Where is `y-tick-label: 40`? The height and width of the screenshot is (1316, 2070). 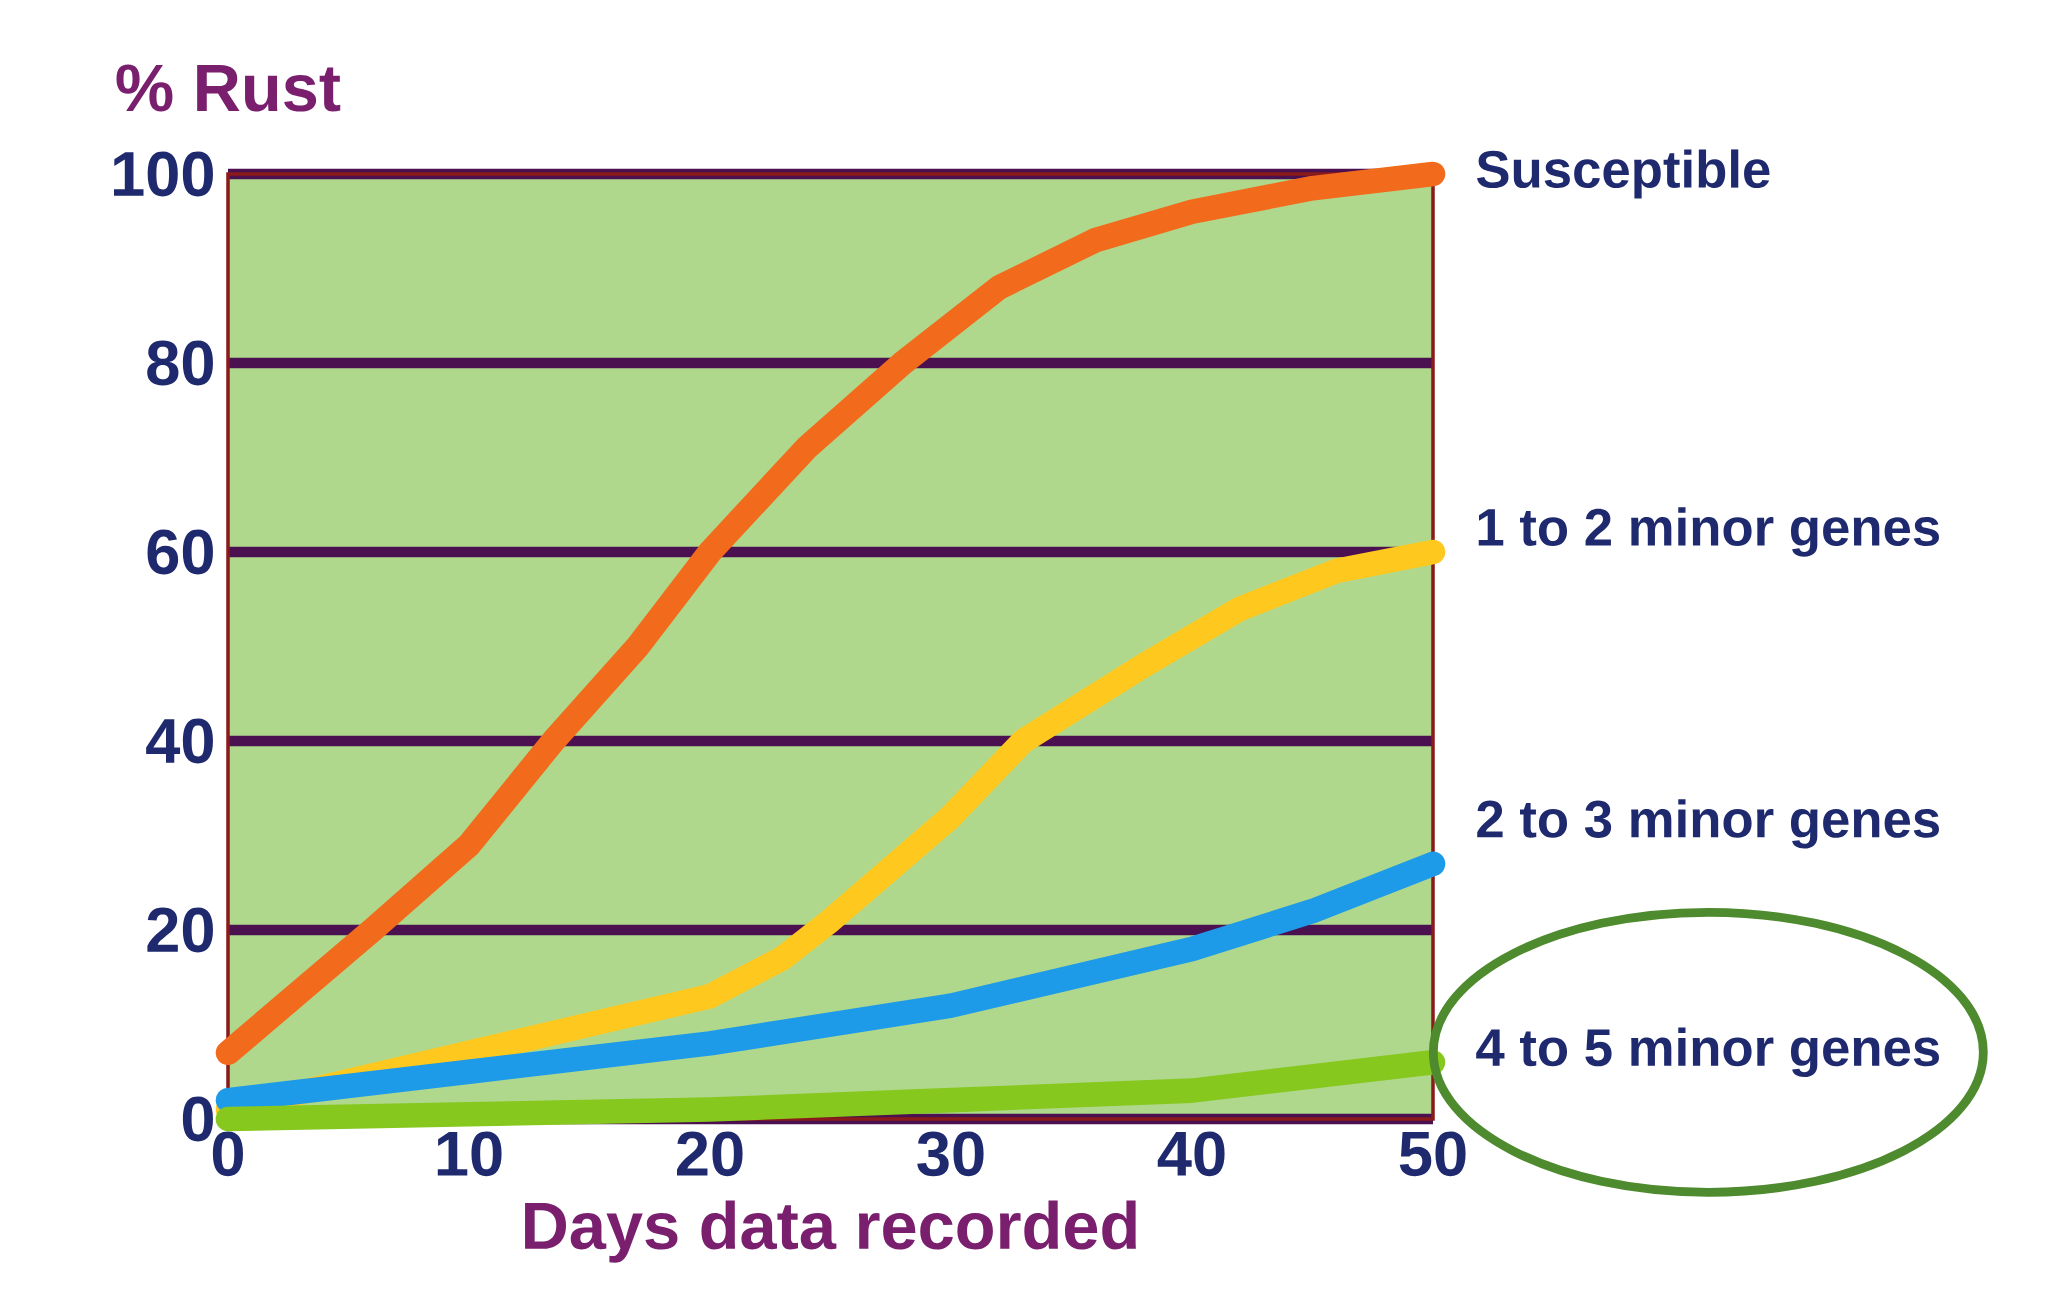 y-tick-label: 40 is located at coordinates (179, 741).